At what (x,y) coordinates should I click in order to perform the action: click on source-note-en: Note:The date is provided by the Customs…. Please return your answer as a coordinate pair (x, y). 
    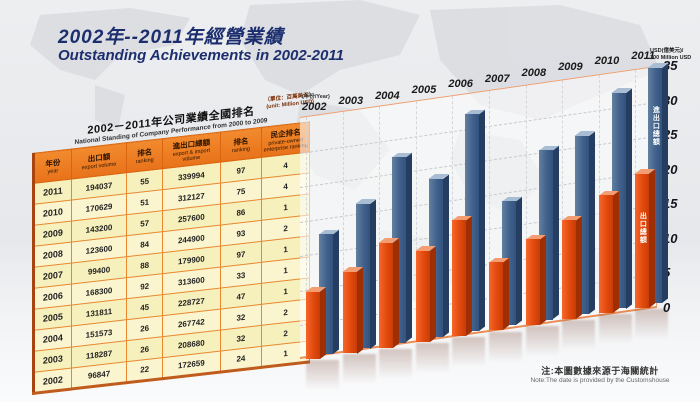
    Looking at the image, I should click on (600, 380).